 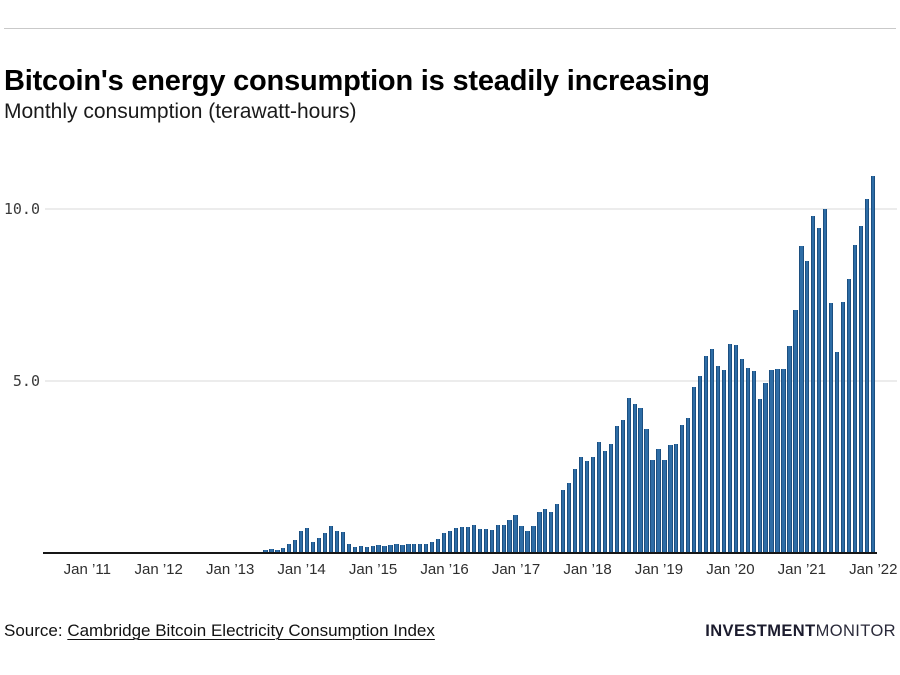 What do you see at coordinates (659, 569) in the screenshot?
I see `x-tick-label: Jan ’19` at bounding box center [659, 569].